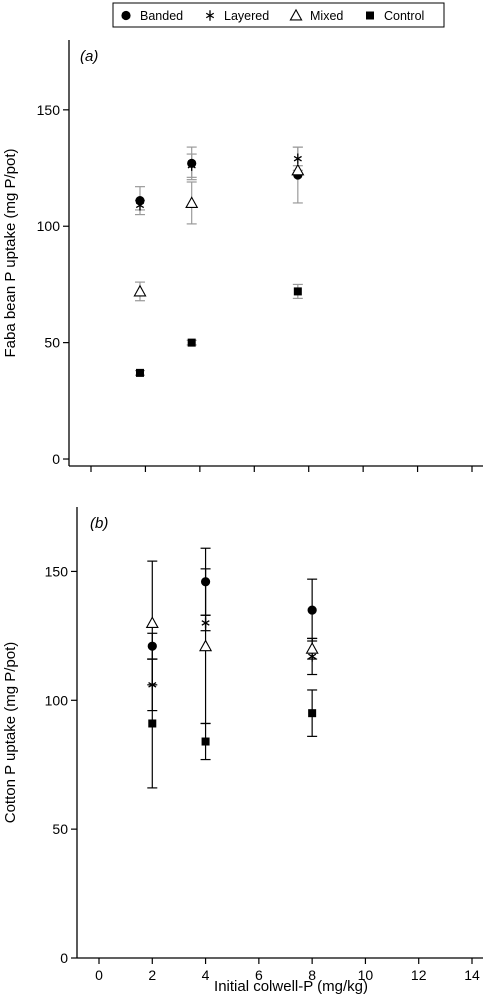 The height and width of the screenshot is (996, 500). I want to click on panel-label: (a), so click(89, 56).